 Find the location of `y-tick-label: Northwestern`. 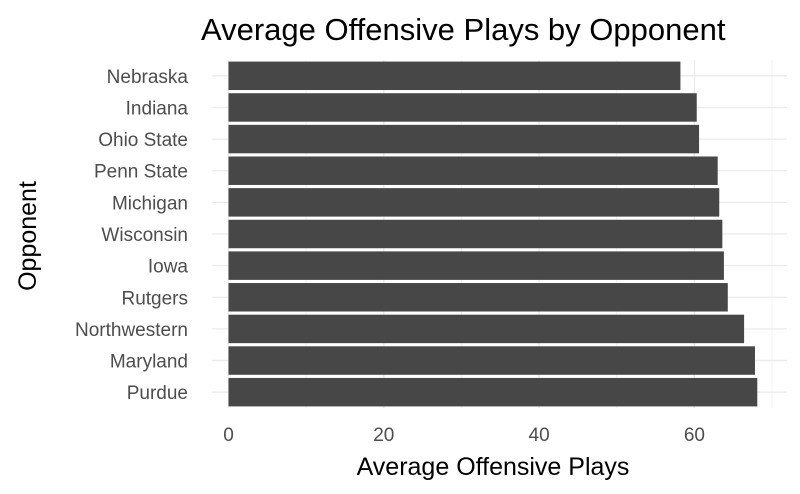

y-tick-label: Northwestern is located at coordinates (131, 330).